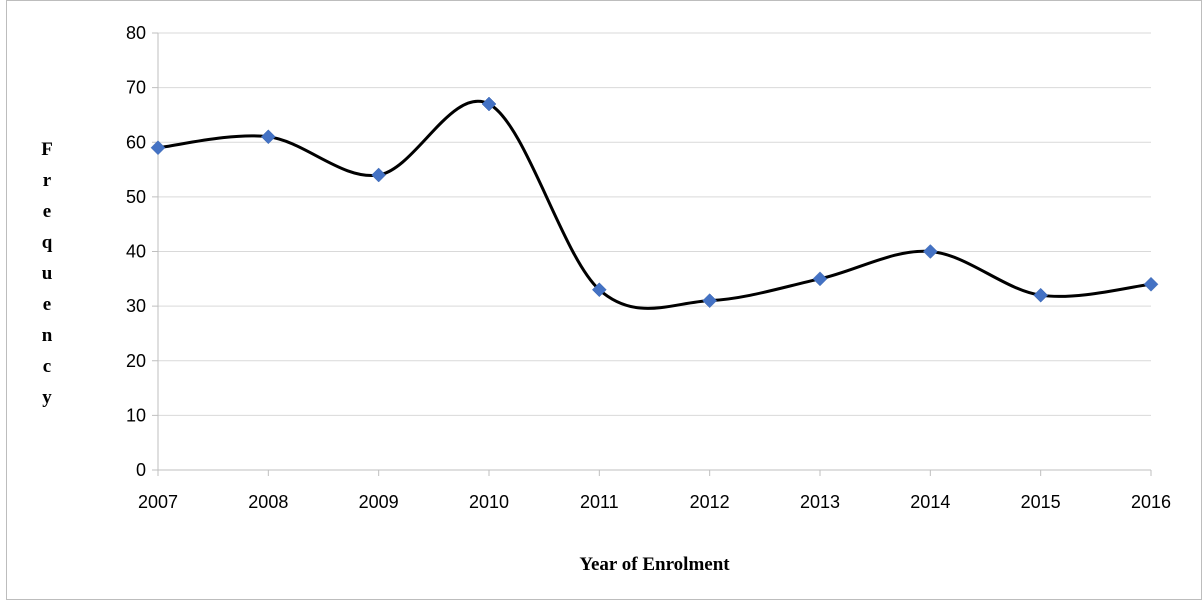 The height and width of the screenshot is (600, 1203). I want to click on x-tick-label: 2009, so click(379, 502).